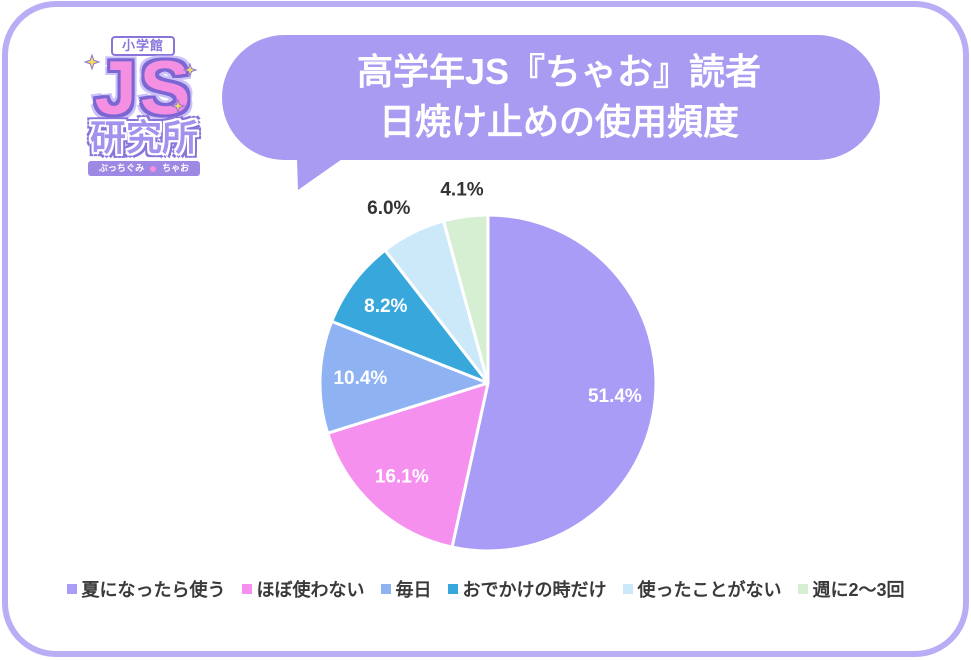 Image resolution: width=971 pixels, height=660 pixels. I want to click on legend-label: 夏になったら使う, so click(153, 590).